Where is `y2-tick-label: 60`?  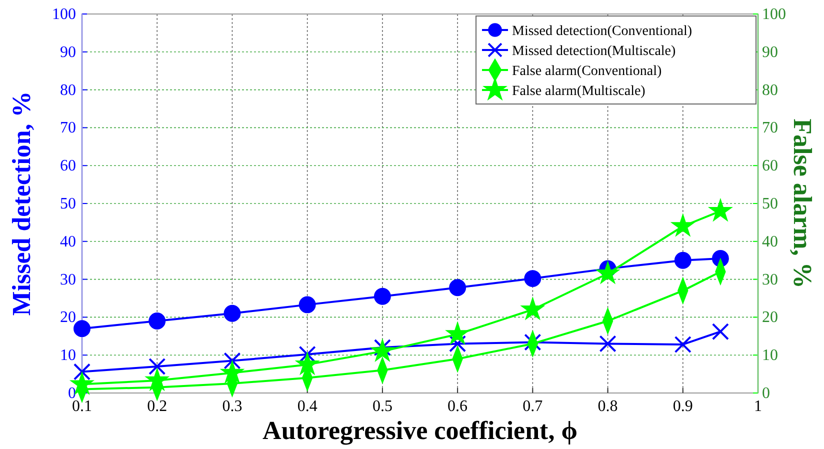 y2-tick-label: 60 is located at coordinates (770, 166).